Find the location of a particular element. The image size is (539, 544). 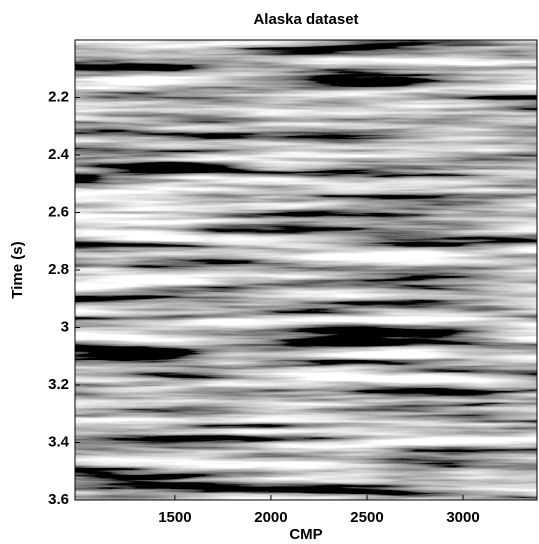

y-axis-label: Time (s) is located at coordinates (17, 269).